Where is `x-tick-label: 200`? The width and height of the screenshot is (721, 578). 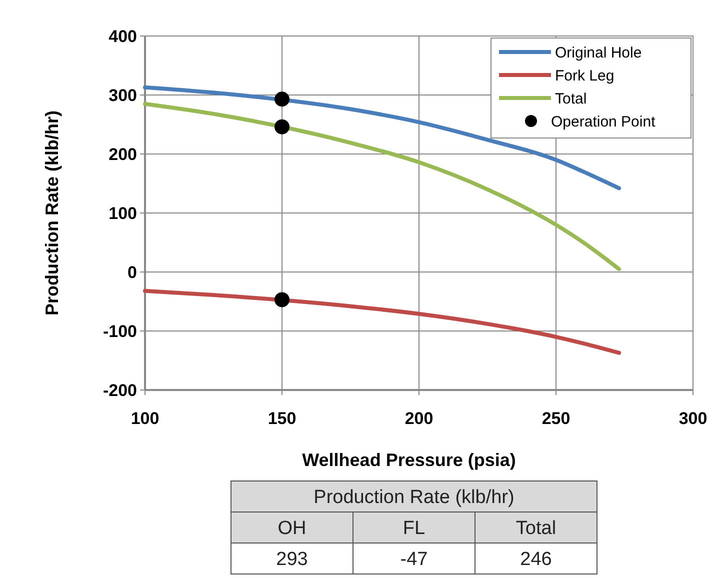 x-tick-label: 200 is located at coordinates (419, 418).